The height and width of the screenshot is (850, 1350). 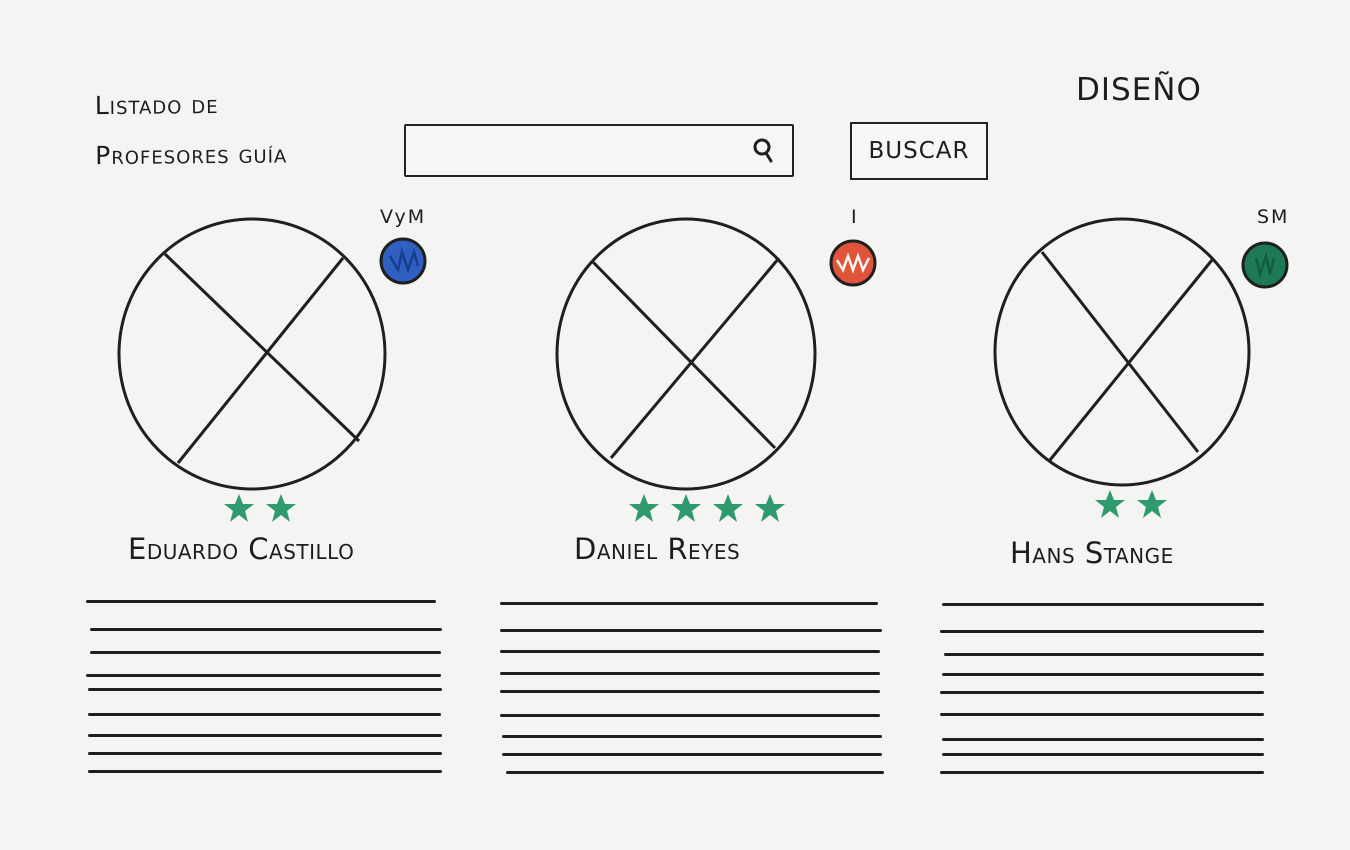 I want to click on blue-area-dot-icon, so click(x=403, y=261).